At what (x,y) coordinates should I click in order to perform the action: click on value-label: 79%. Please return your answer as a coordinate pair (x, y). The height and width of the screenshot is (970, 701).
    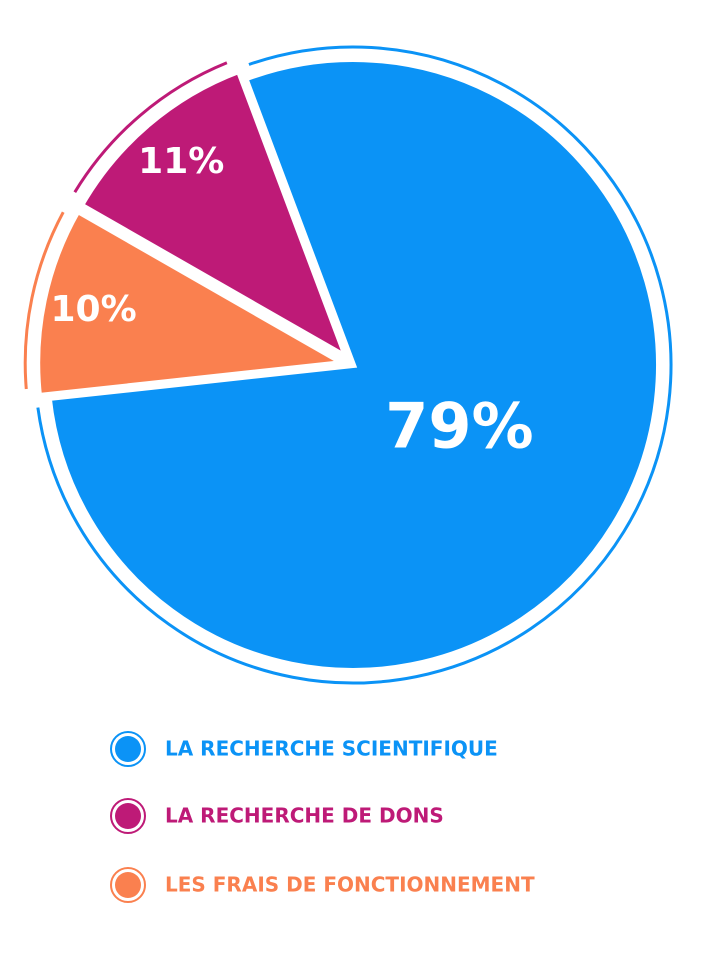
    Looking at the image, I should click on (459, 426).